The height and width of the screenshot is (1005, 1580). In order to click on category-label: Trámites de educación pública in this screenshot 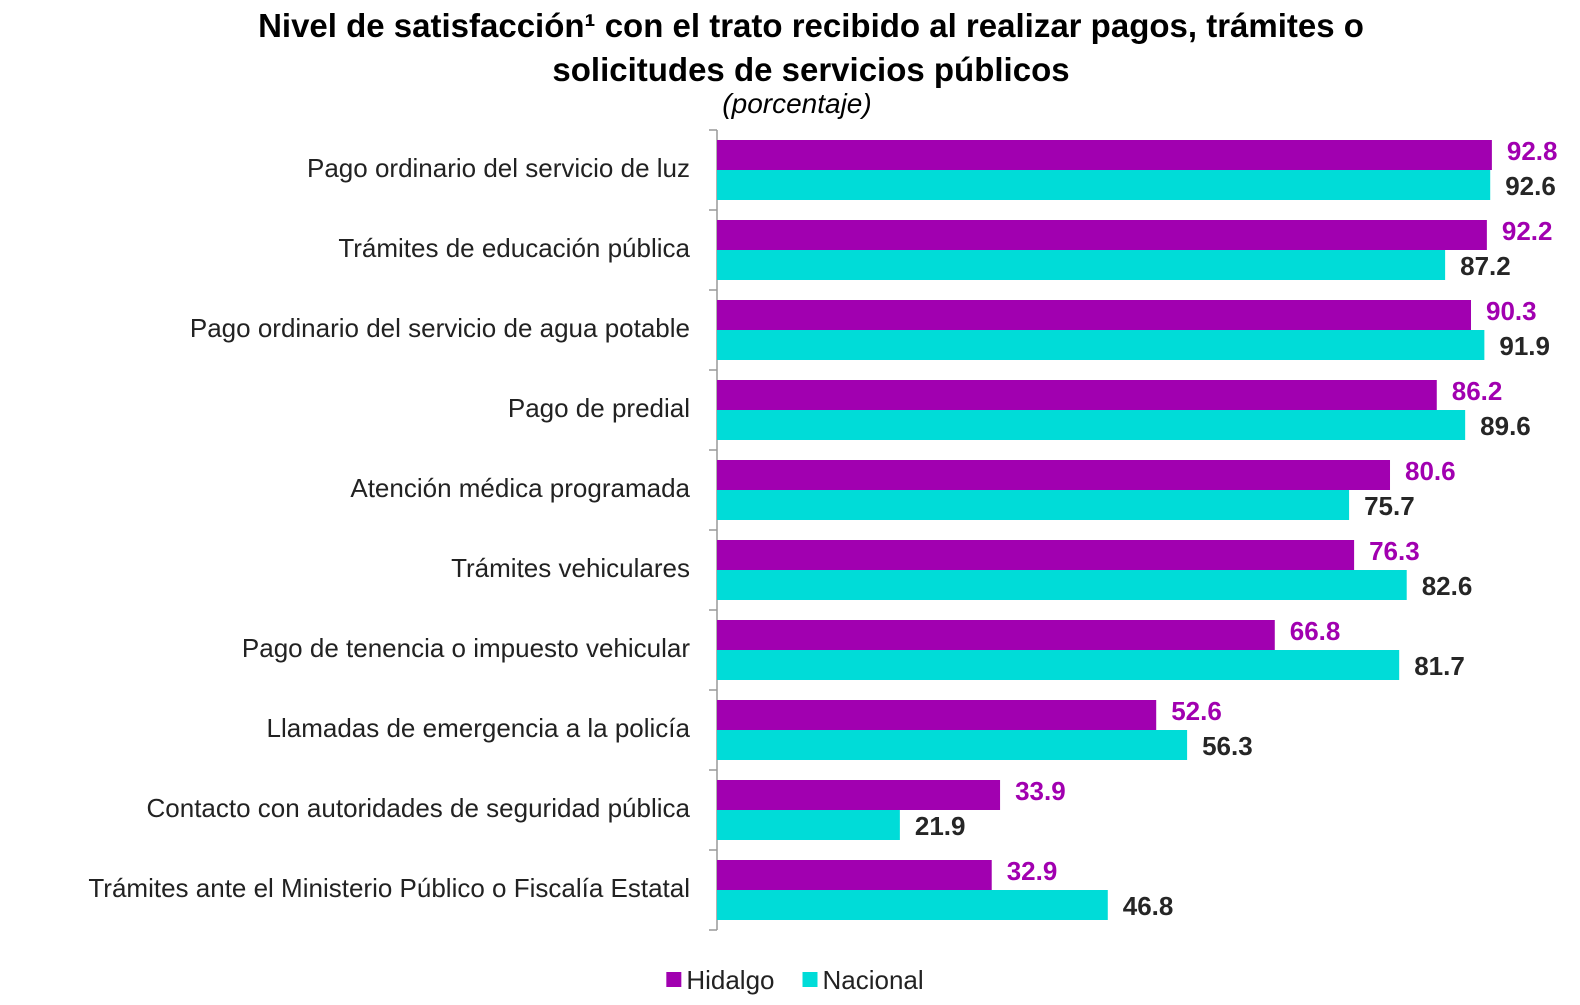, I will do `click(514, 248)`.